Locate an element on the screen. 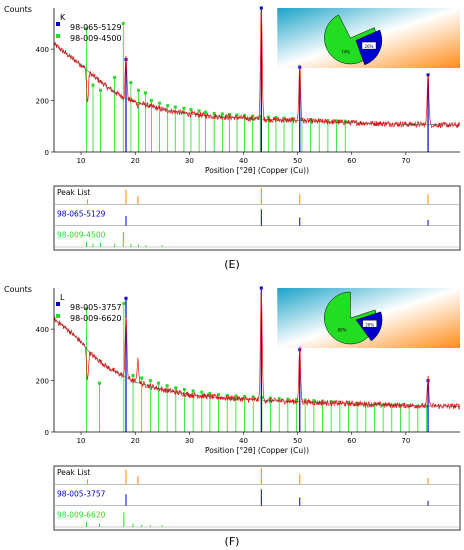  legend-entry-2: 98-009-6620 is located at coordinates (96, 318).